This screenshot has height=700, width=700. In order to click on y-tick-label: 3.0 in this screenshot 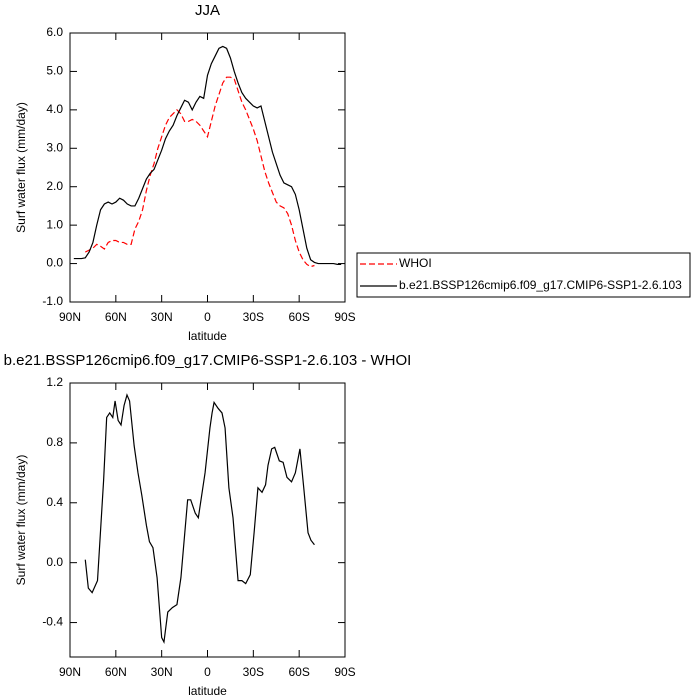, I will do `click(54, 147)`.